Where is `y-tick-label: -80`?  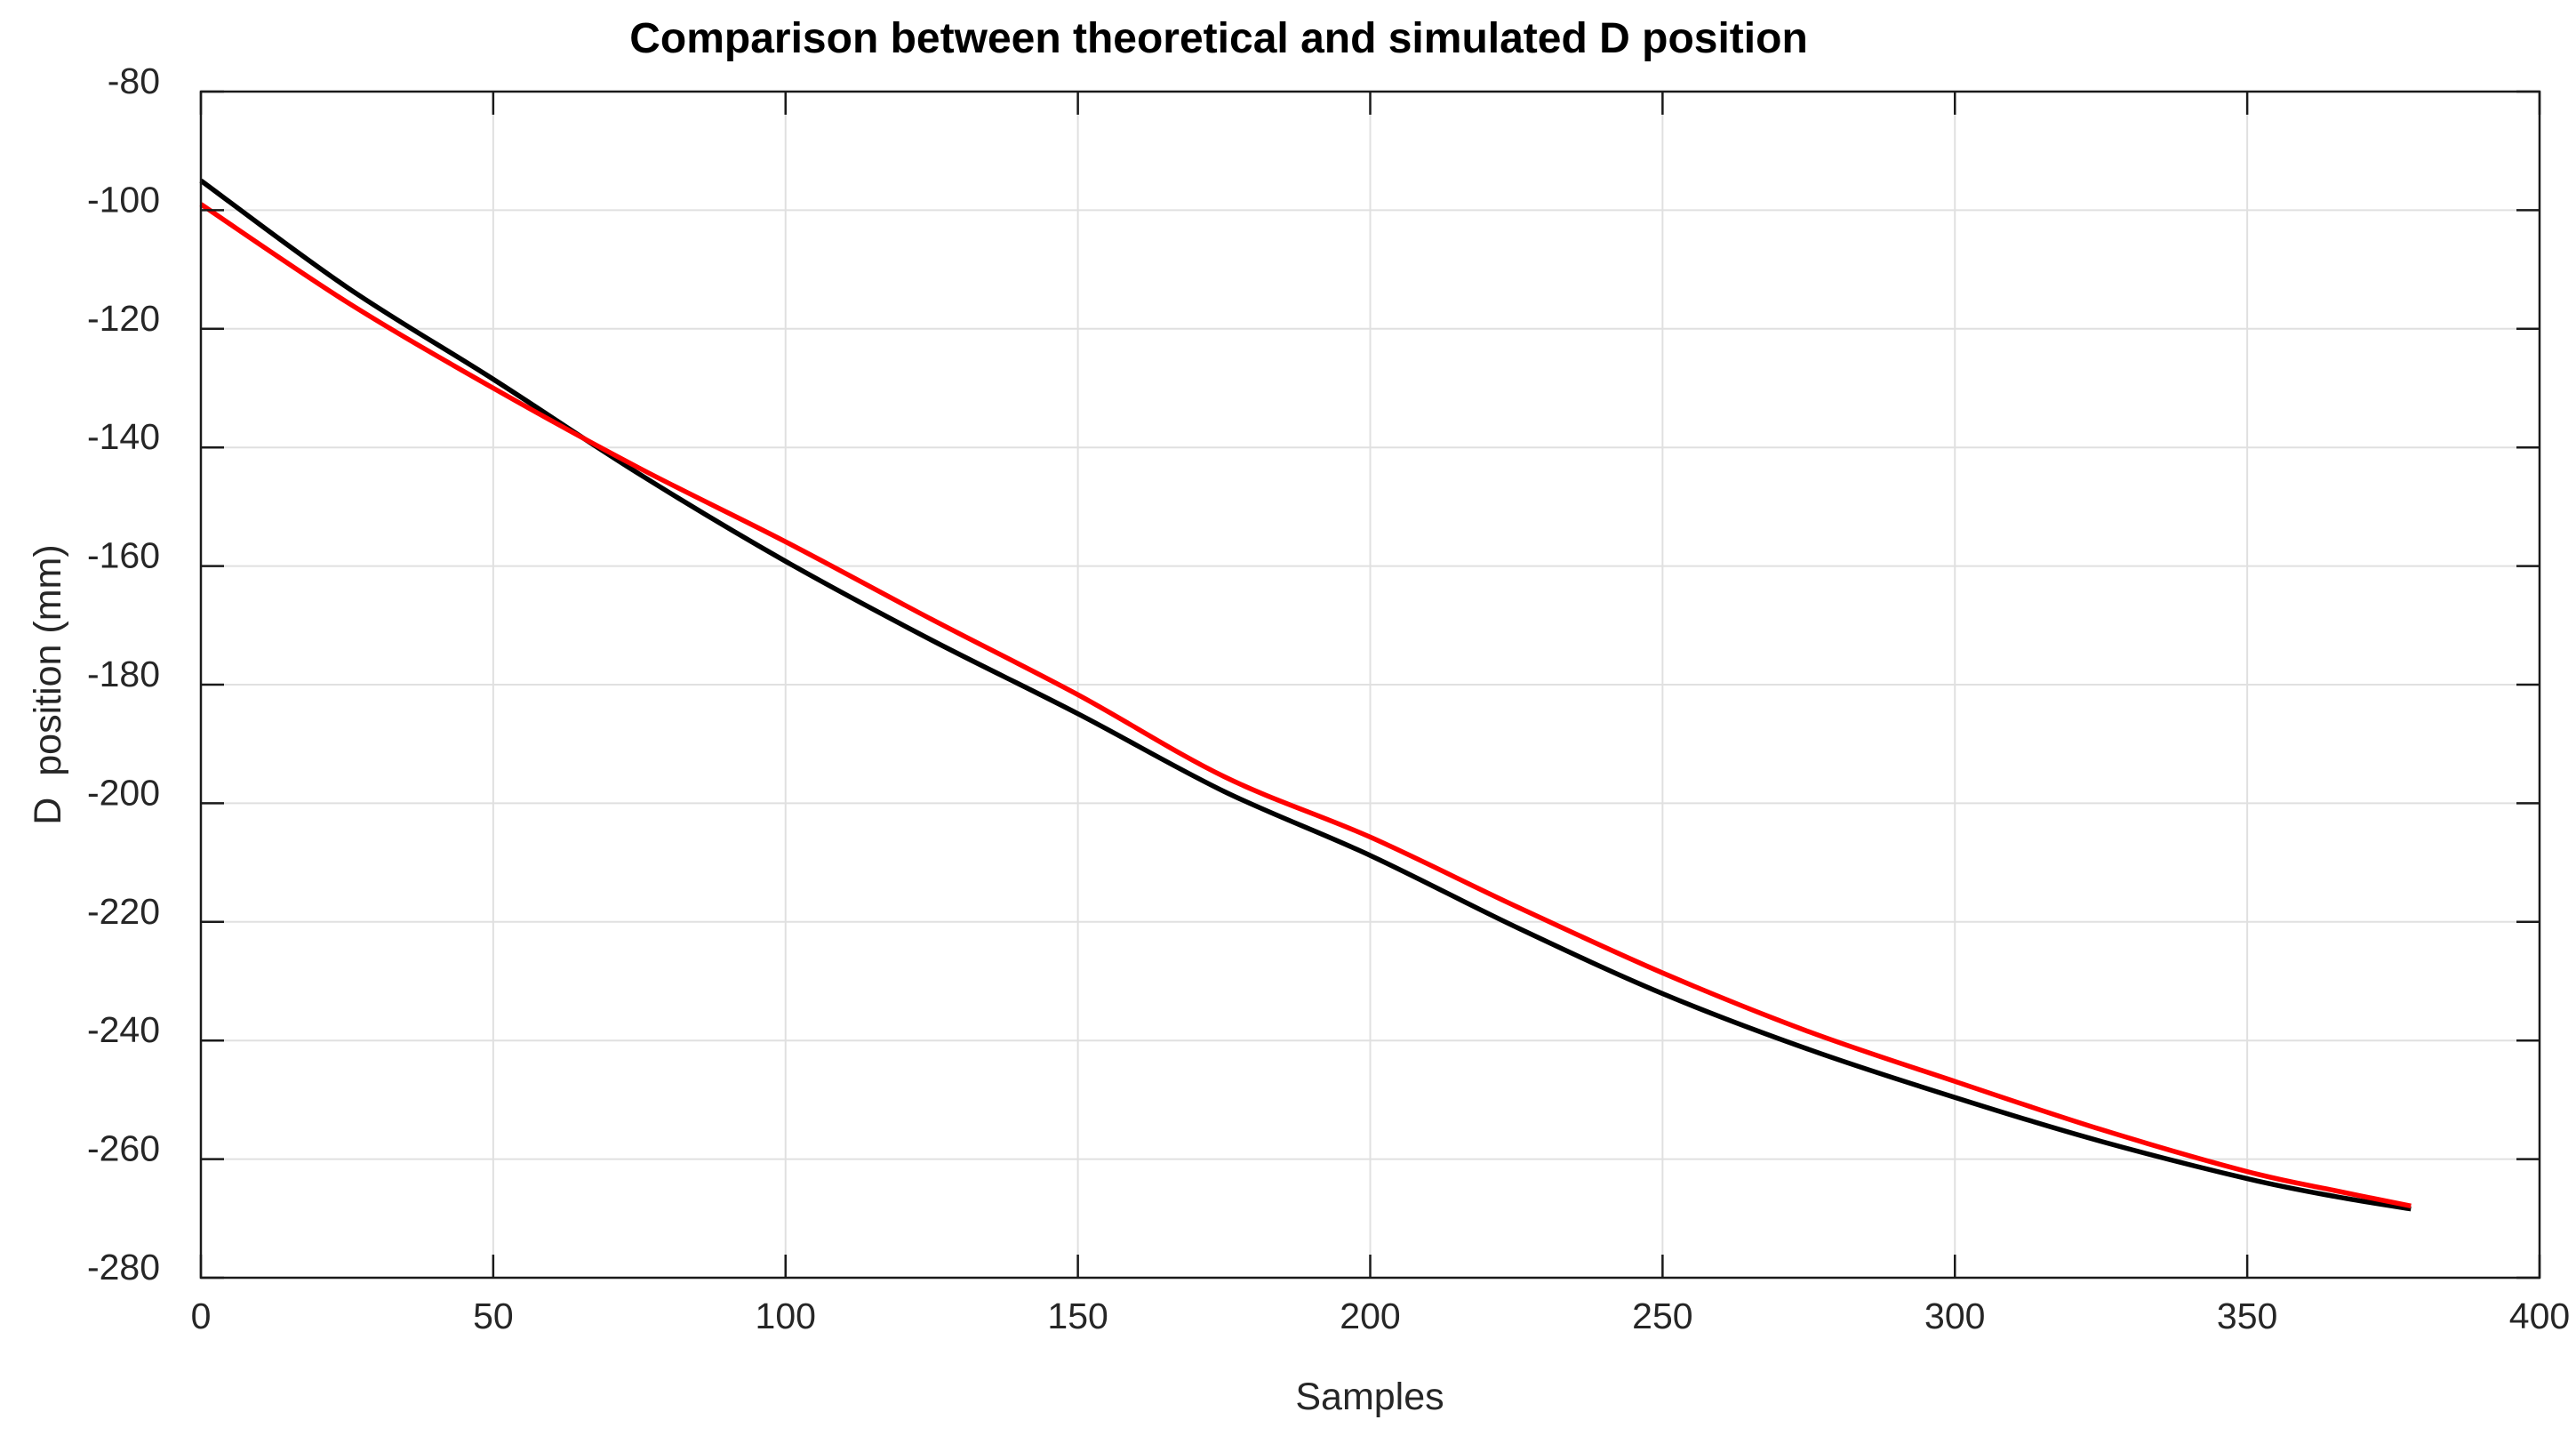 y-tick-label: -80 is located at coordinates (134, 80).